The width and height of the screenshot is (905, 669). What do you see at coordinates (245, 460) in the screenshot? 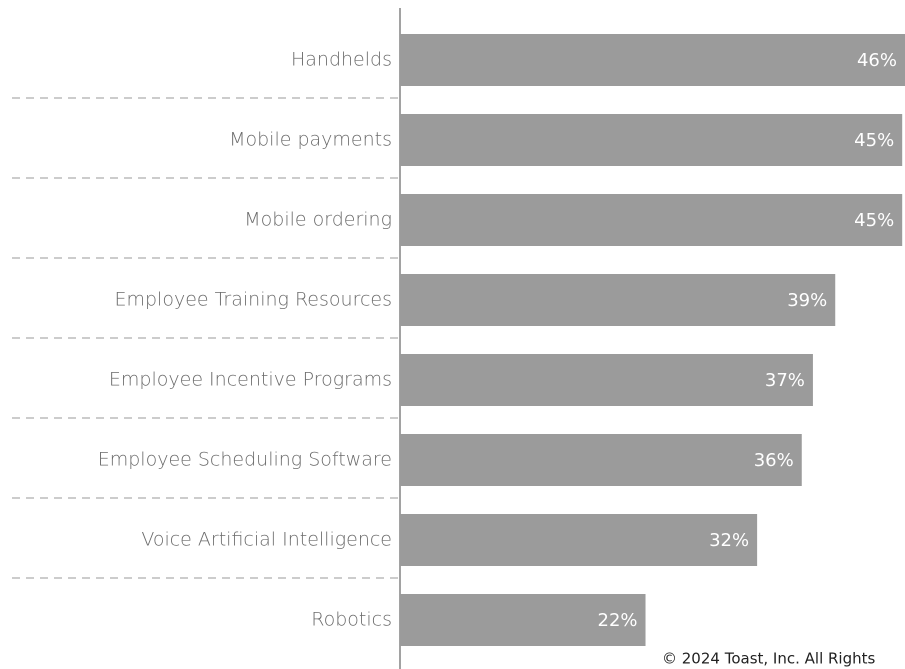
I see `category-label: Employee Scheduling Software` at bounding box center [245, 460].